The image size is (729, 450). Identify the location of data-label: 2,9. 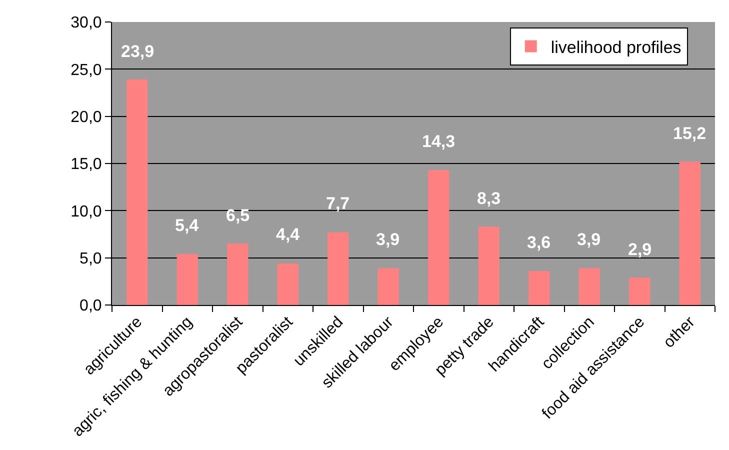
(640, 249).